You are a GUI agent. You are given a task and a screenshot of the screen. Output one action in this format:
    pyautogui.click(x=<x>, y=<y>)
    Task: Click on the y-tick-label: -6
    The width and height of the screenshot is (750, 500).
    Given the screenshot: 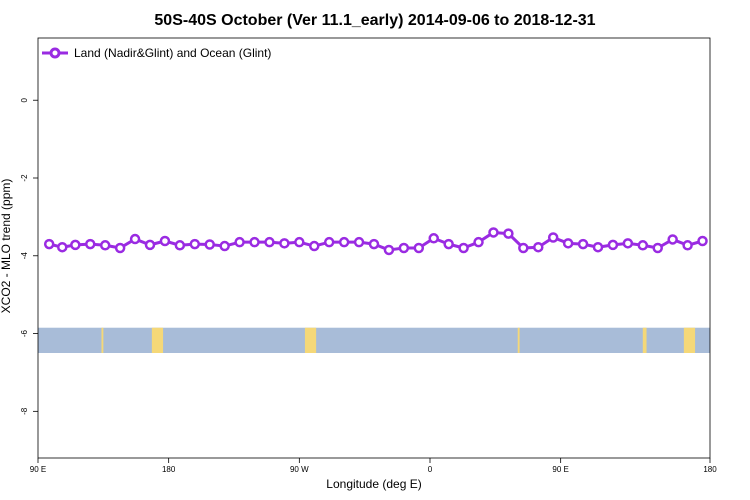 What is the action you would take?
    pyautogui.click(x=24, y=333)
    